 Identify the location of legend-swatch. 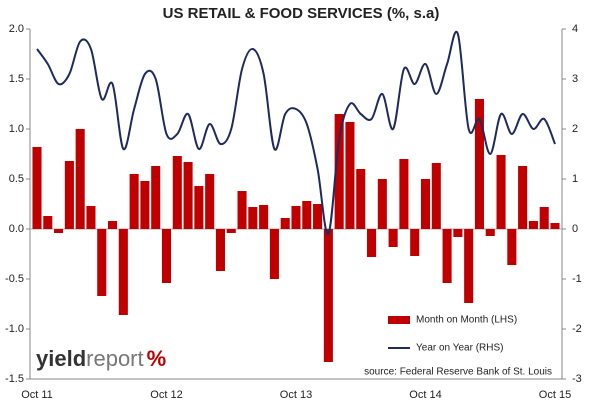
(399, 320).